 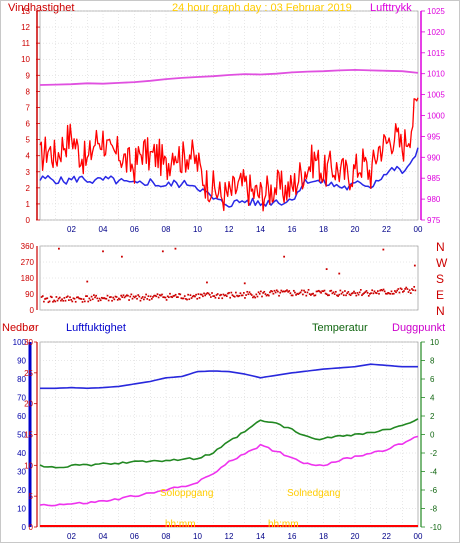 What do you see at coordinates (418, 536) in the screenshot?
I see `x-tick-label: 00` at bounding box center [418, 536].